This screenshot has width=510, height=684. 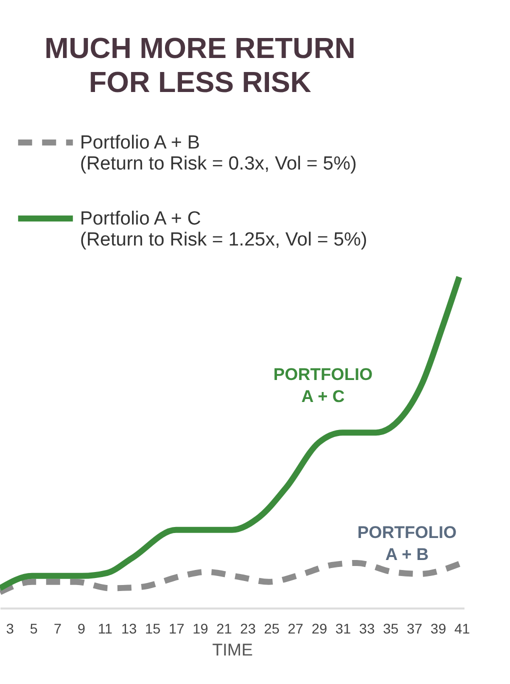 What do you see at coordinates (224, 229) in the screenshot?
I see `legend-label: Portfolio A + C (Return to Risk = 1.25x, Vol = 5%)` at bounding box center [224, 229].